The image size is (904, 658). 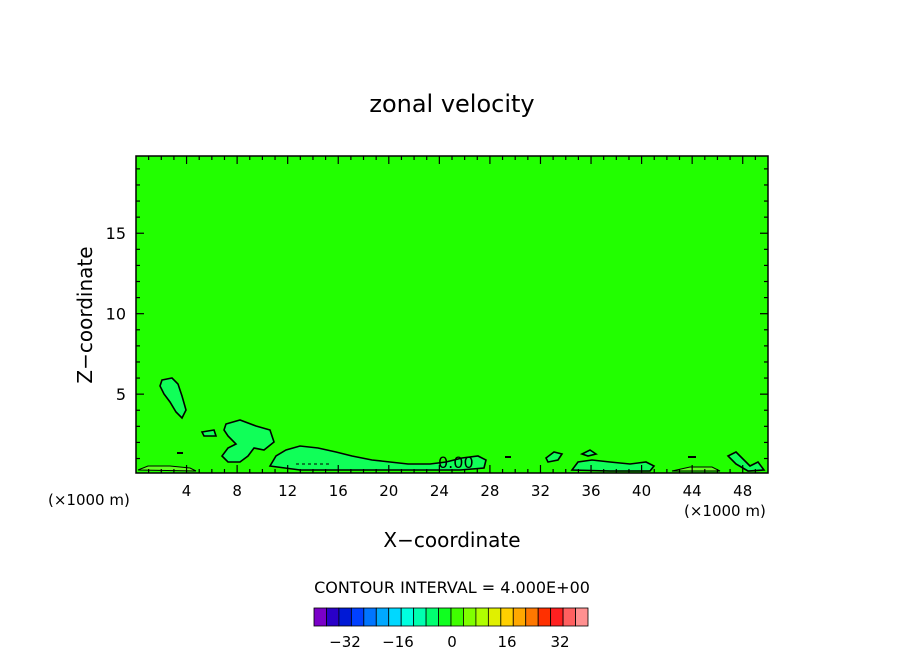 I want to click on contour-region-a, so click(x=173, y=398).